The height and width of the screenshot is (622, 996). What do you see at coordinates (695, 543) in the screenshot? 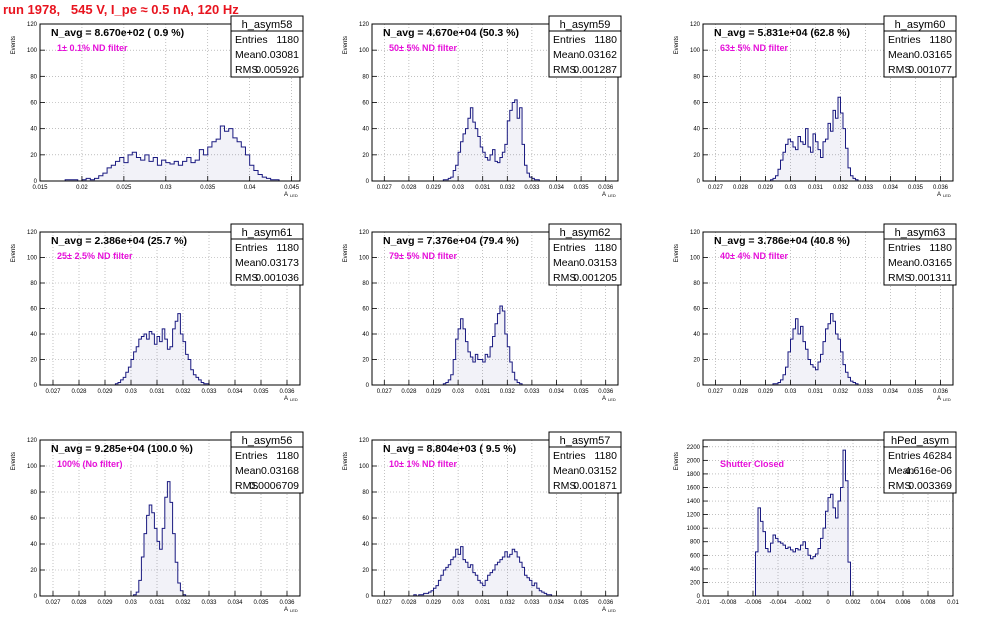
I see `y-tick-label: 800` at bounding box center [695, 543].